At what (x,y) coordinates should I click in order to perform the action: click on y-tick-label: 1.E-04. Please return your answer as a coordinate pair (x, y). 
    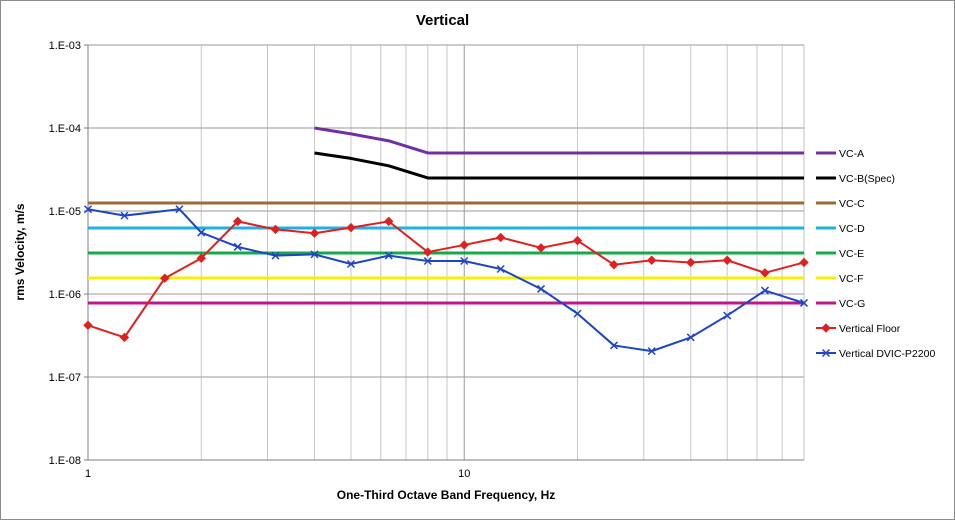
    Looking at the image, I should click on (65, 129).